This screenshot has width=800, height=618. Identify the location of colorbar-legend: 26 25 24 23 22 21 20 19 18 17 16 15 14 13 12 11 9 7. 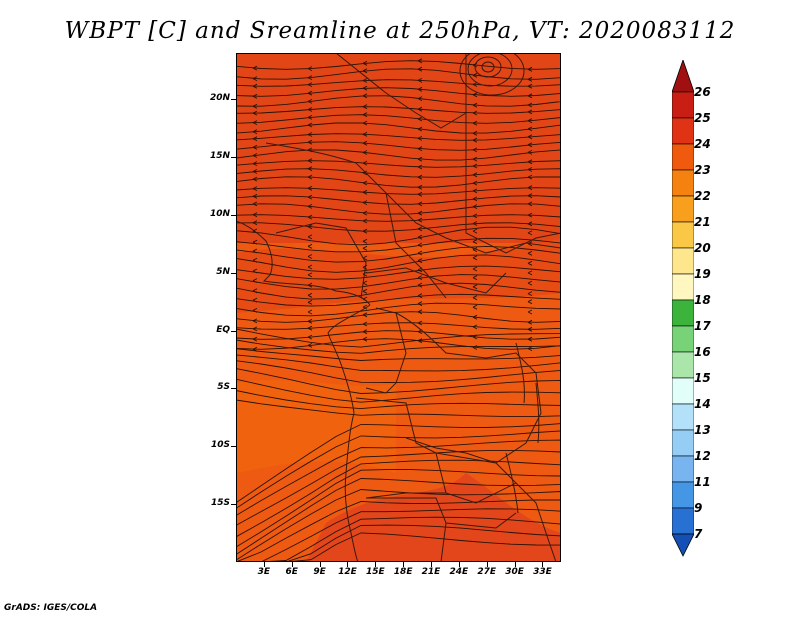
(702, 310).